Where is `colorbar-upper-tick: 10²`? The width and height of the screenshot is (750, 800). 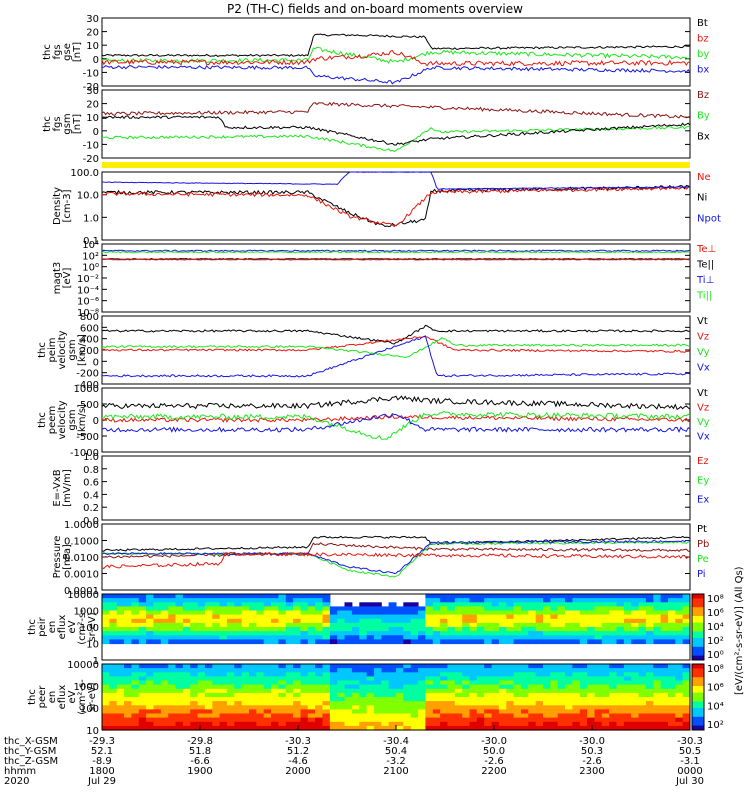 colorbar-upper-tick: 10² is located at coordinates (715, 641).